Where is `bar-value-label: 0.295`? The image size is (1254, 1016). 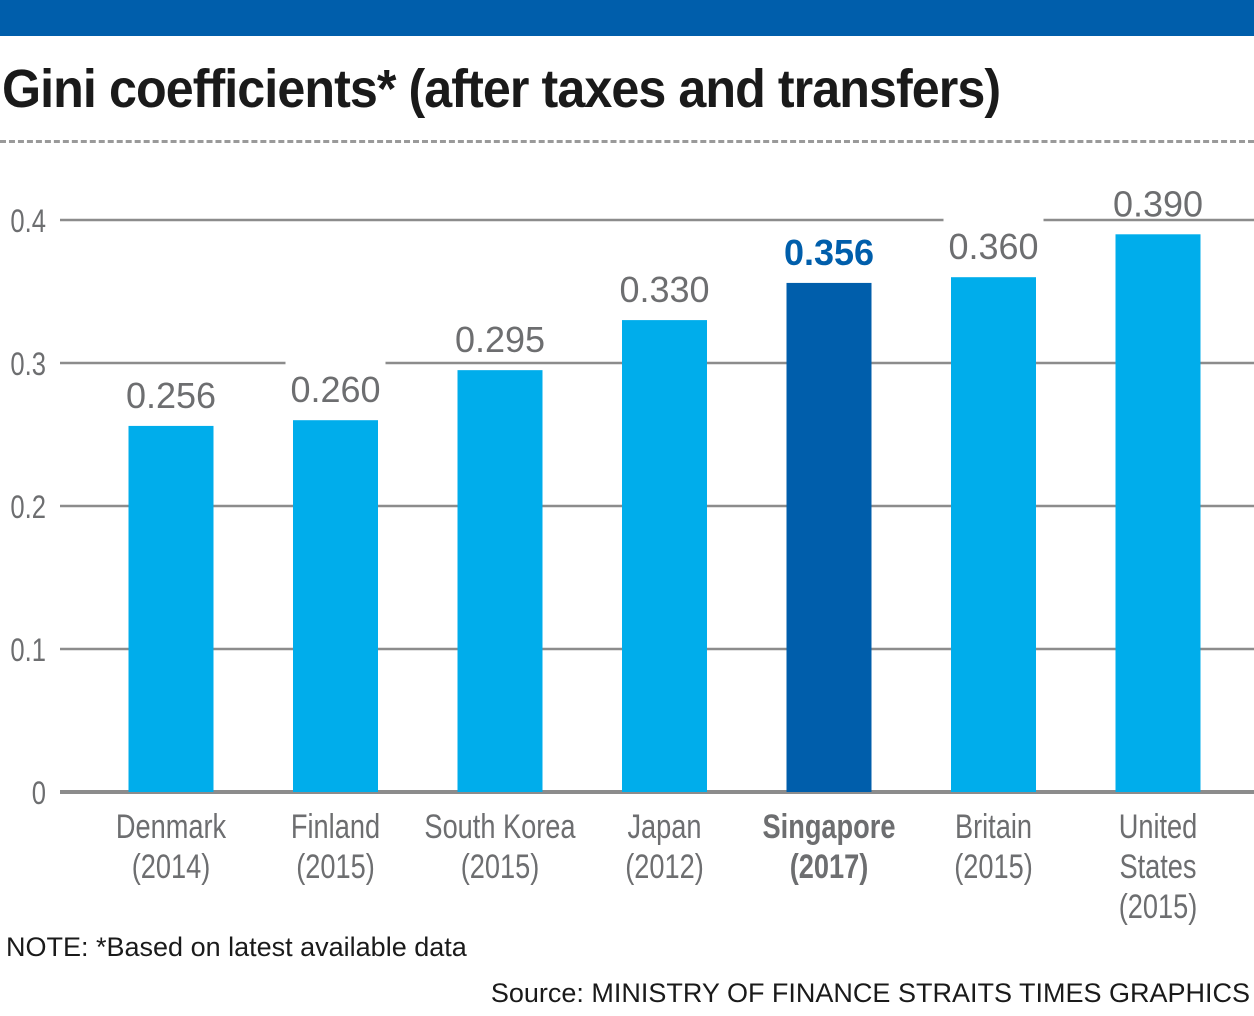
bar-value-label: 0.295 is located at coordinates (500, 339).